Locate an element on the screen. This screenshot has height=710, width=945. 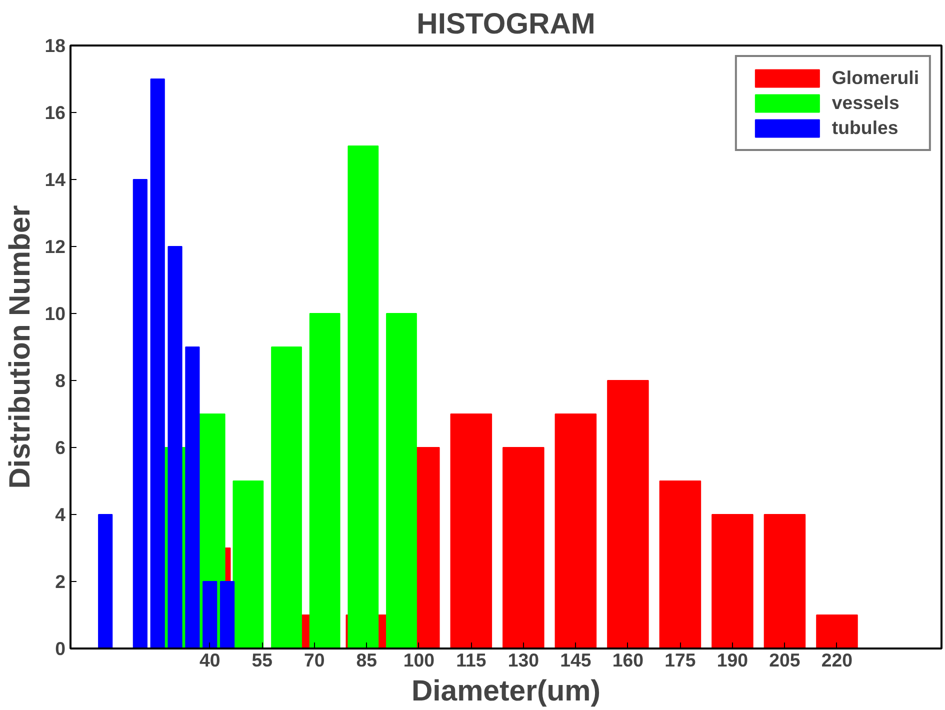
x-tick-label: 55 is located at coordinates (262, 660).